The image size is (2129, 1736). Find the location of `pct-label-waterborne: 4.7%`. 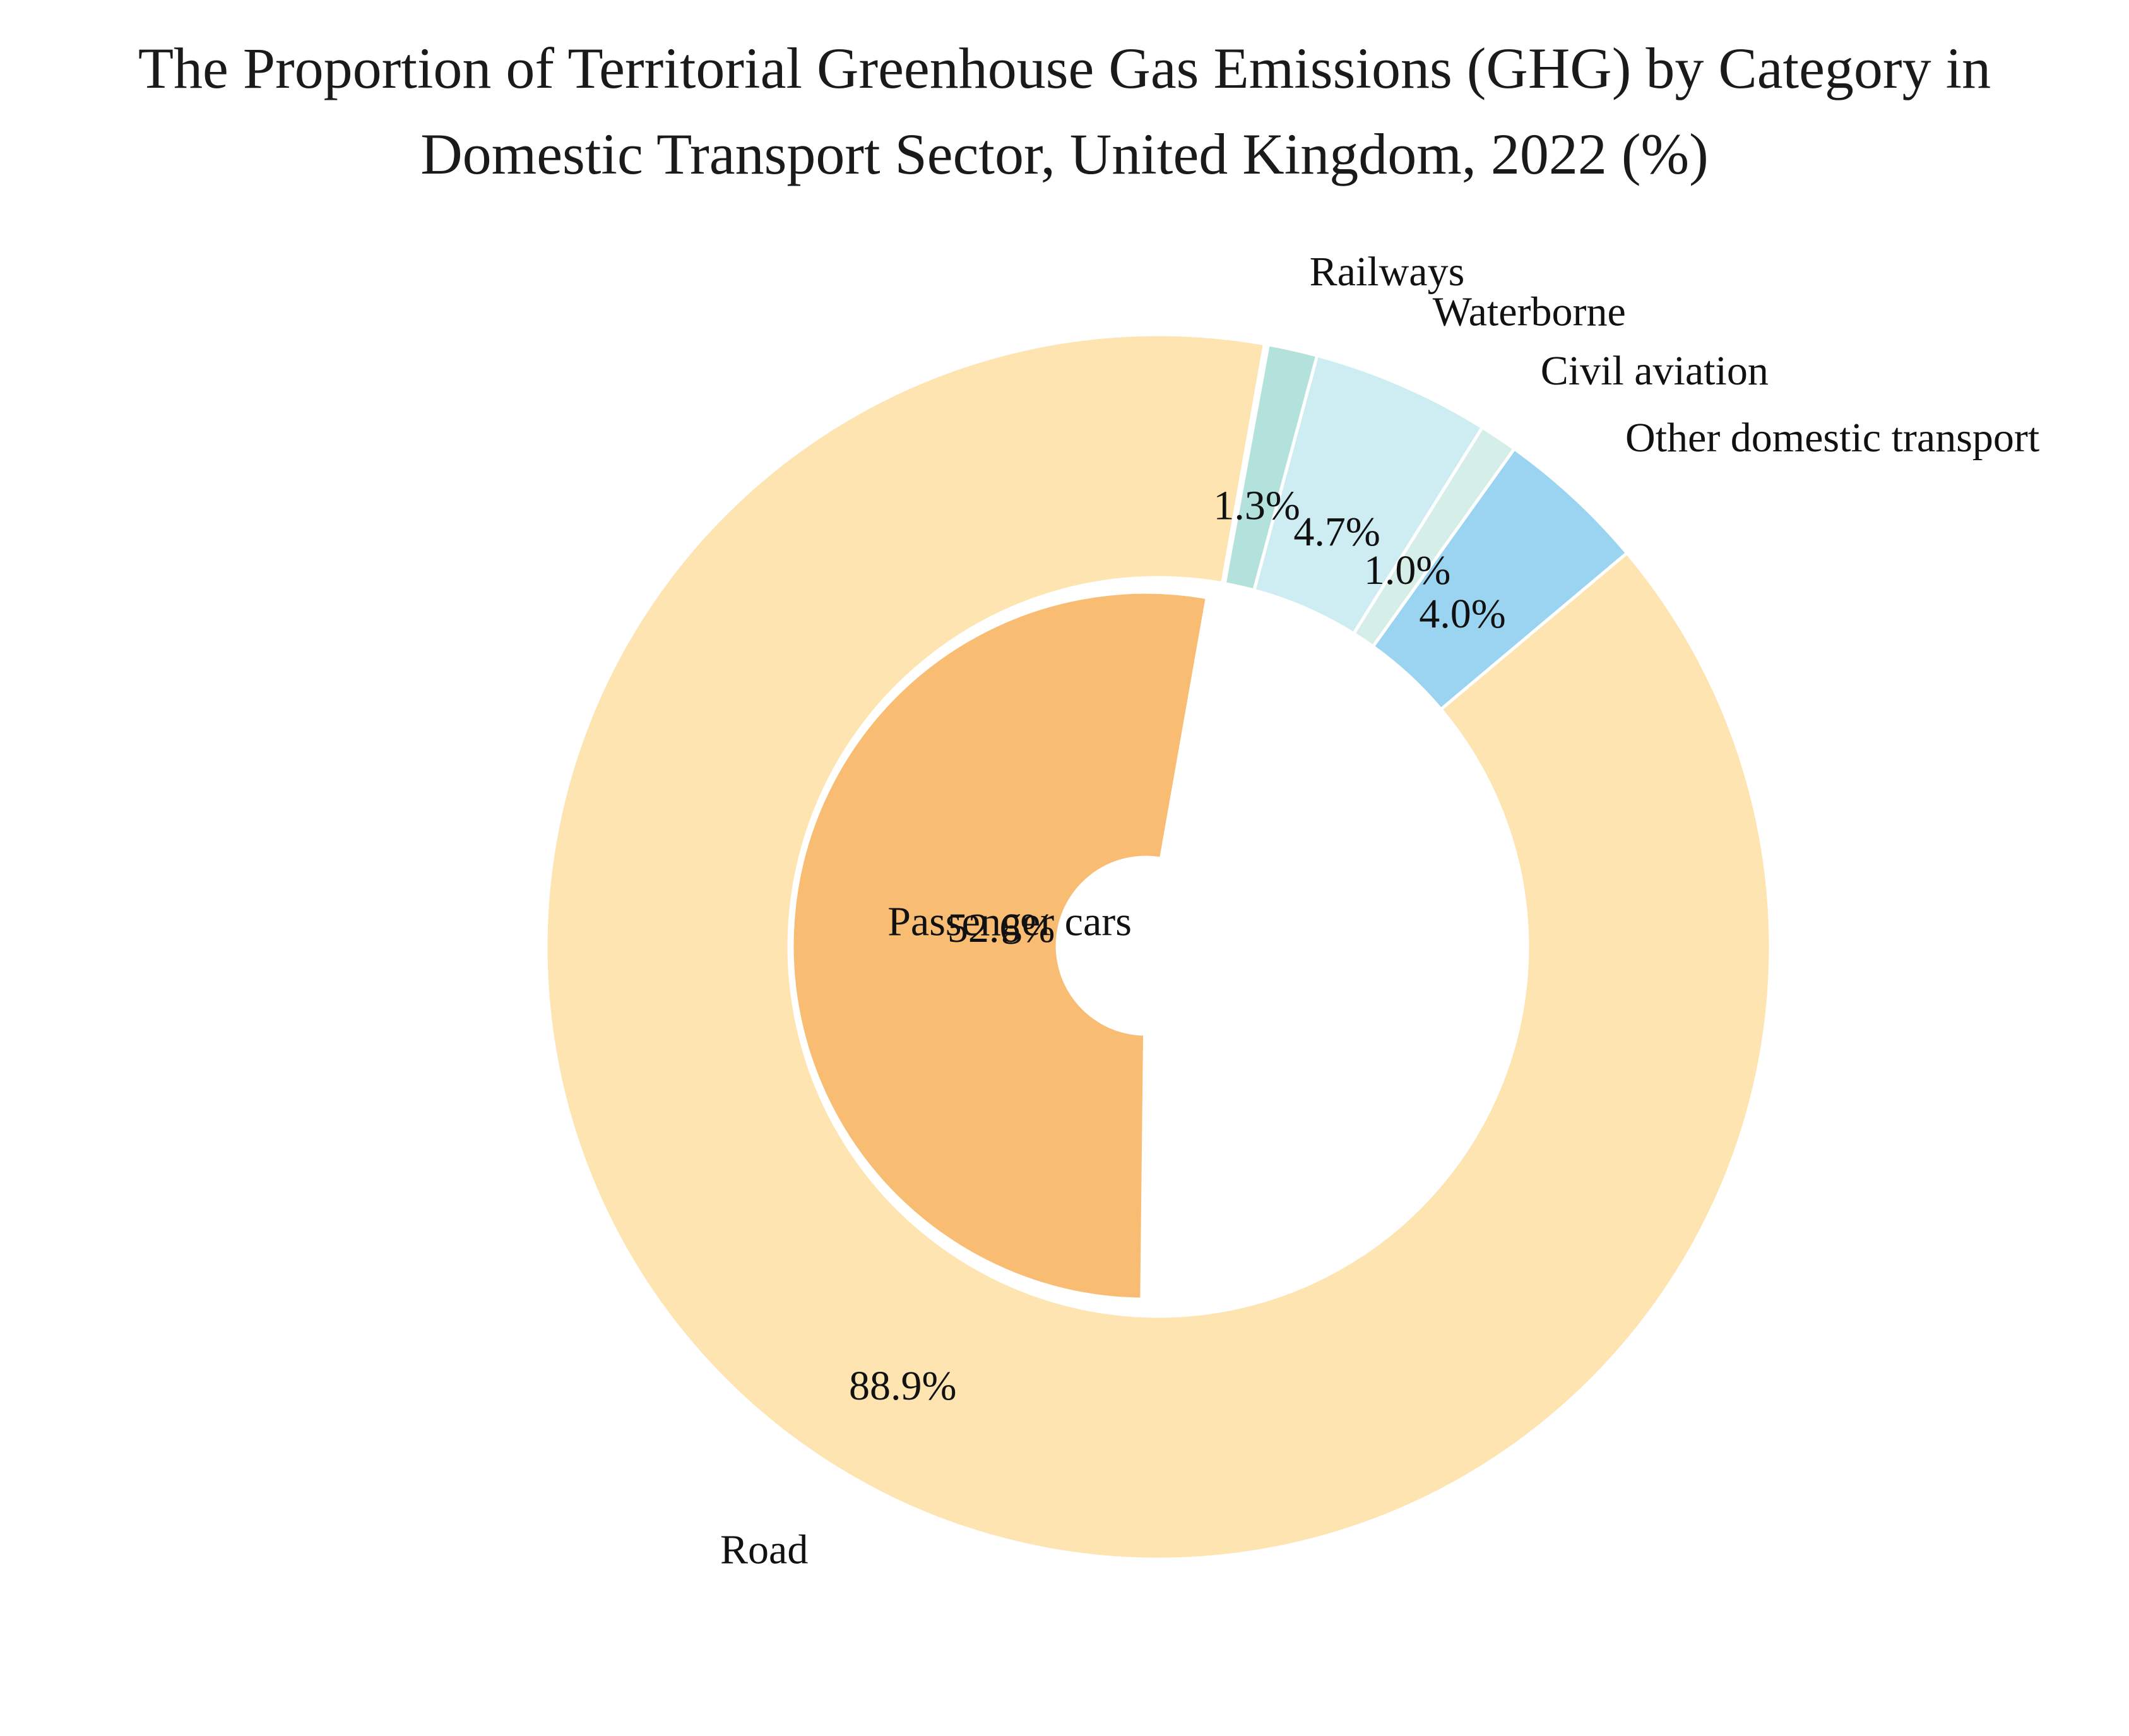

pct-label-waterborne: 4.7% is located at coordinates (1336, 532).